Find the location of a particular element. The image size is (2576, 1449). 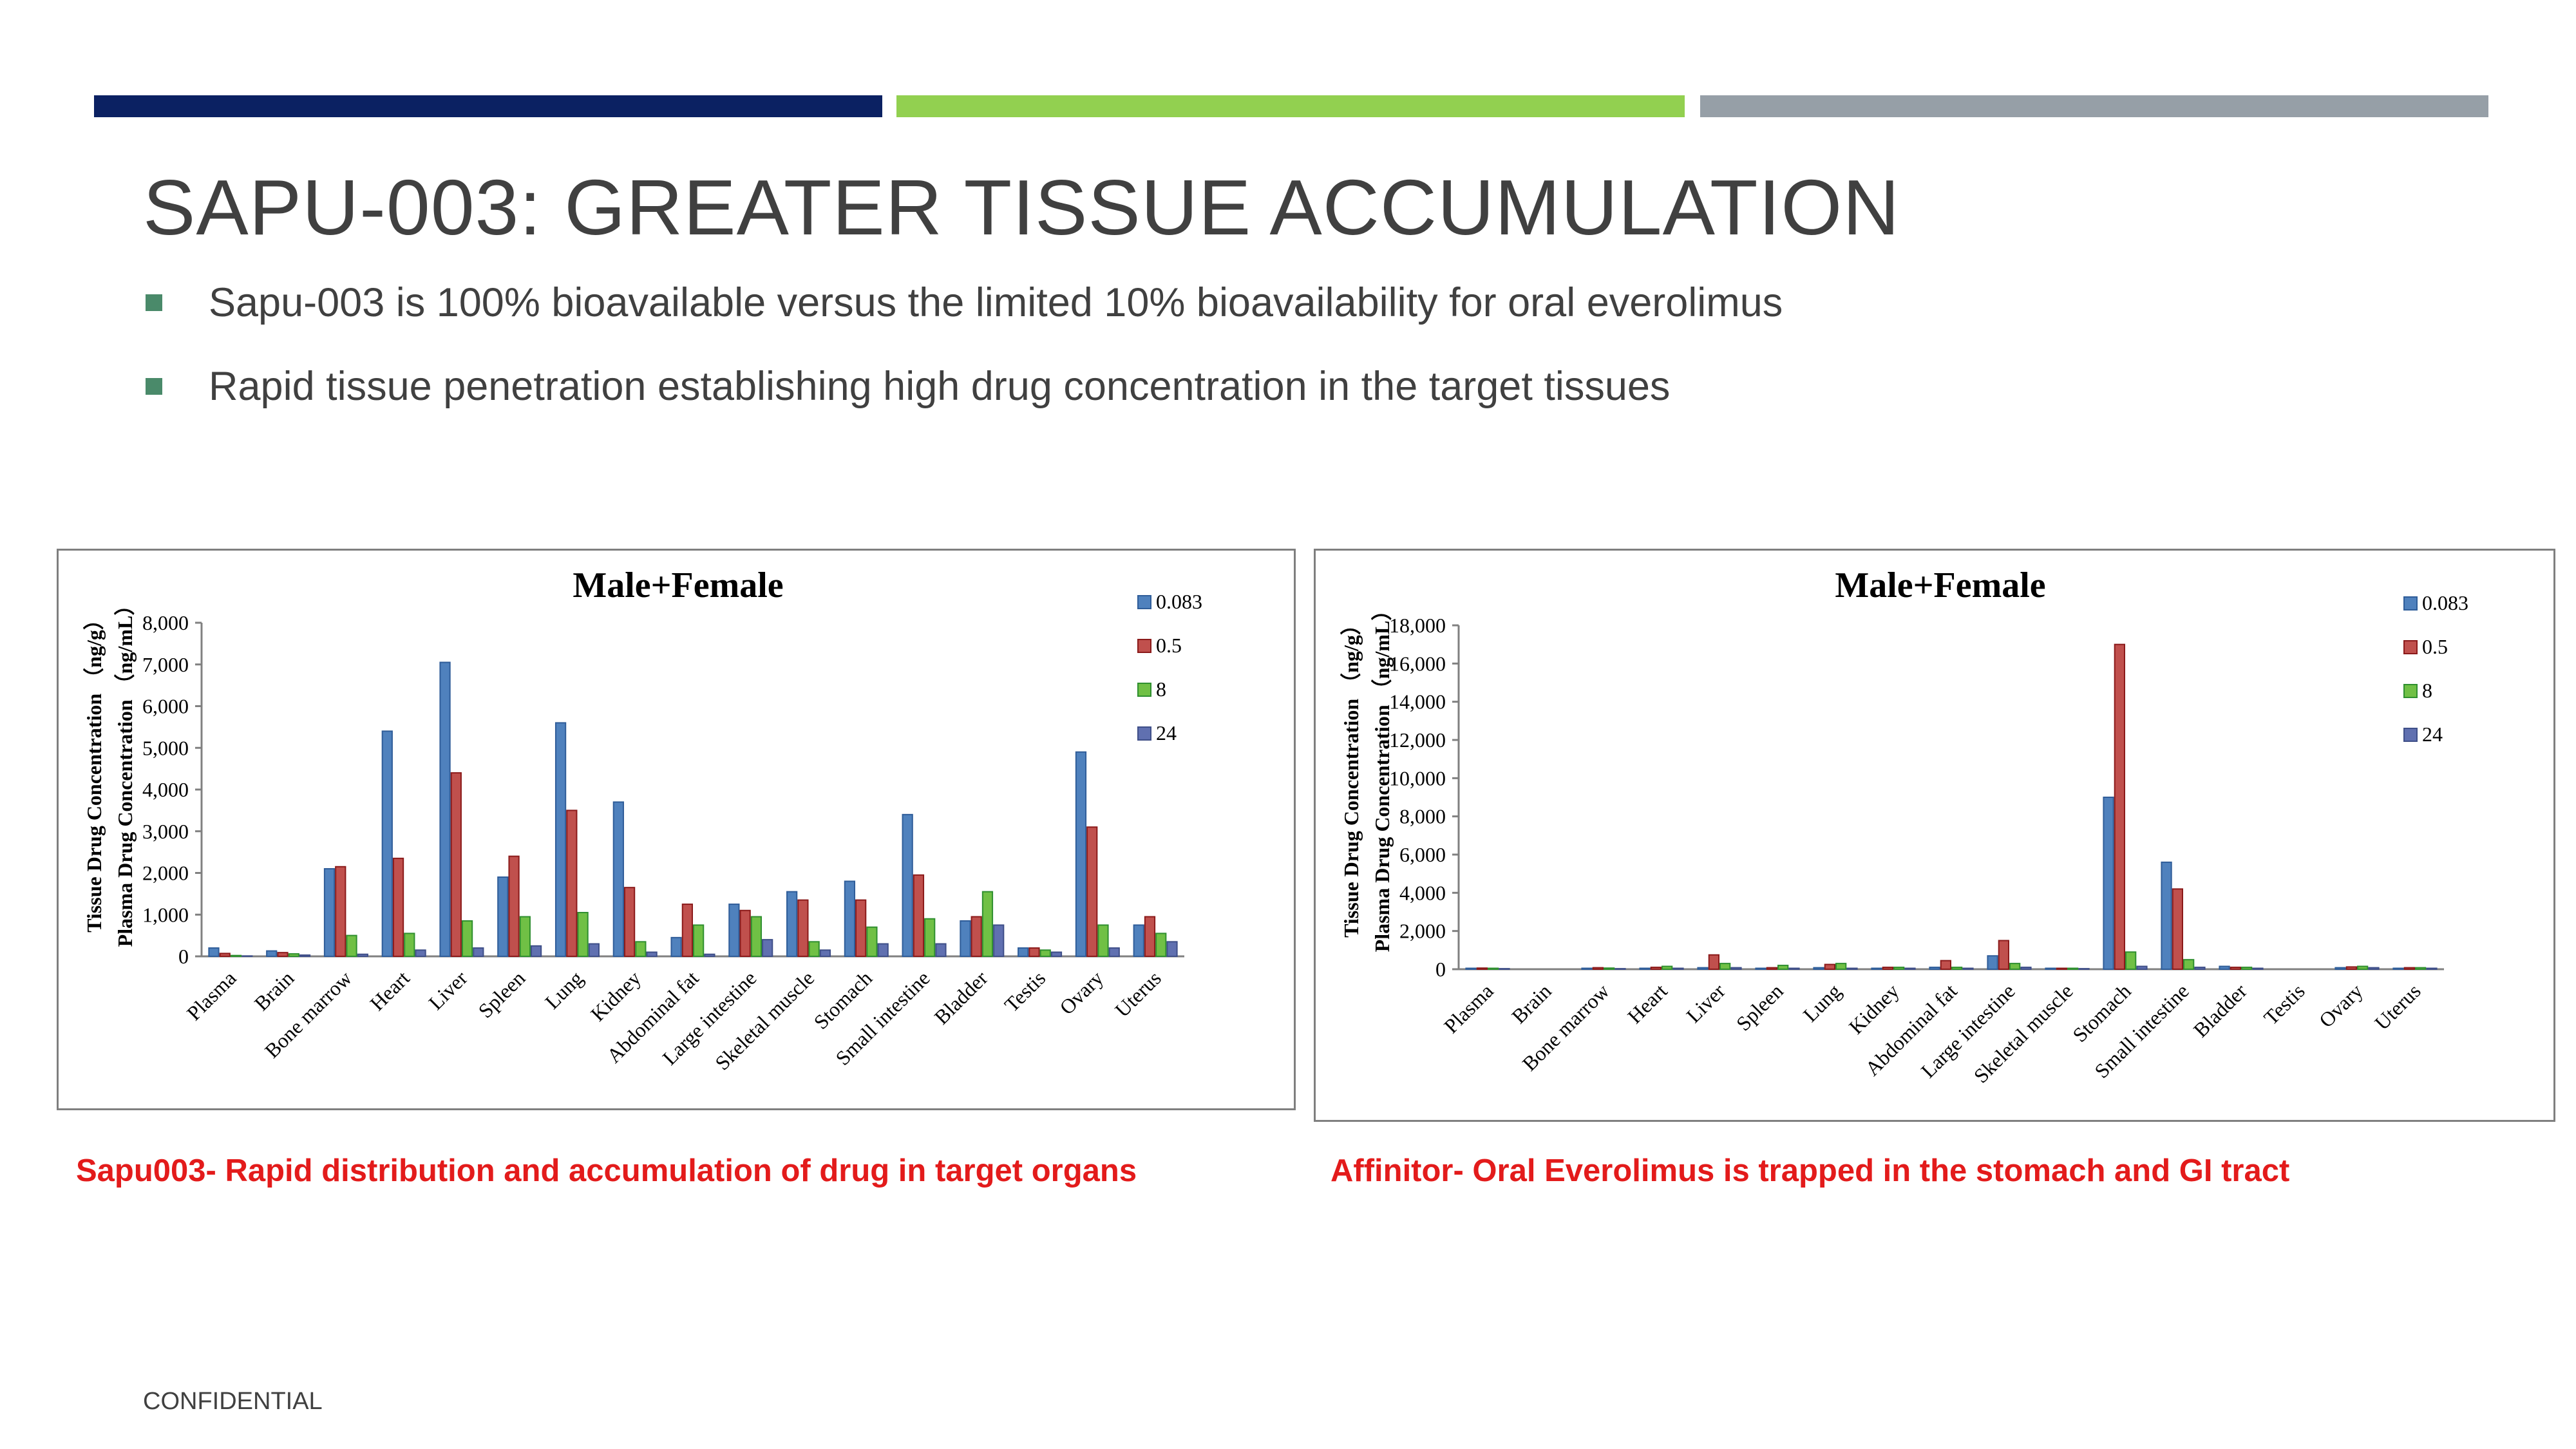

y-tick-label: 5,000 is located at coordinates (166, 748).